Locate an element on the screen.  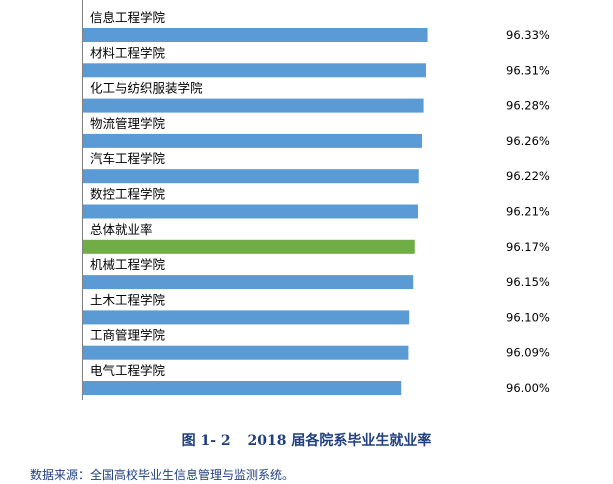
value-label: 96.22% is located at coordinates (528, 176).